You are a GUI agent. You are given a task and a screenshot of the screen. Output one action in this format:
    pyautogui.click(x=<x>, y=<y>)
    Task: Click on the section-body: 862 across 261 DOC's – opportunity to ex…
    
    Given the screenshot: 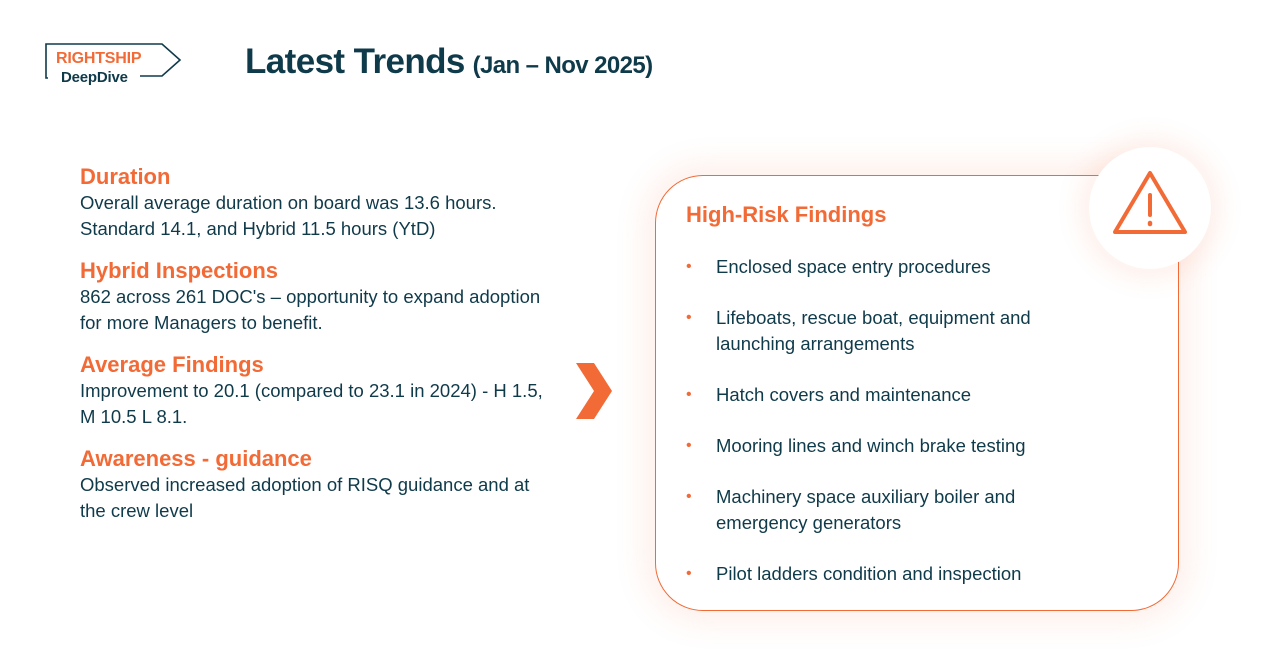 What is the action you would take?
    pyautogui.click(x=310, y=309)
    